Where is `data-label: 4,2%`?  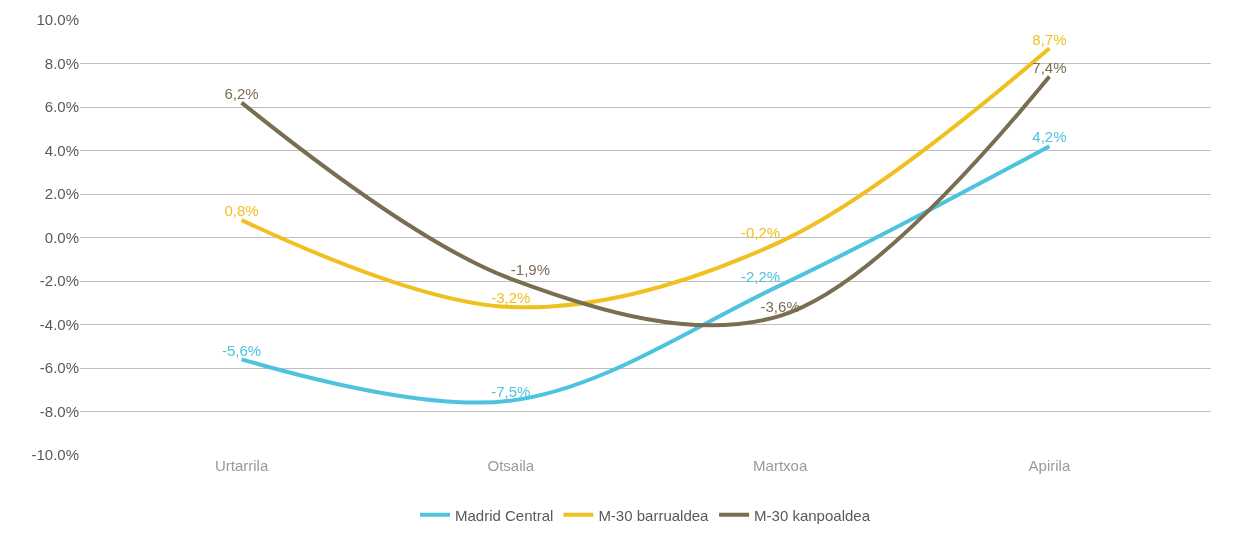 data-label: 4,2% is located at coordinates (1049, 137).